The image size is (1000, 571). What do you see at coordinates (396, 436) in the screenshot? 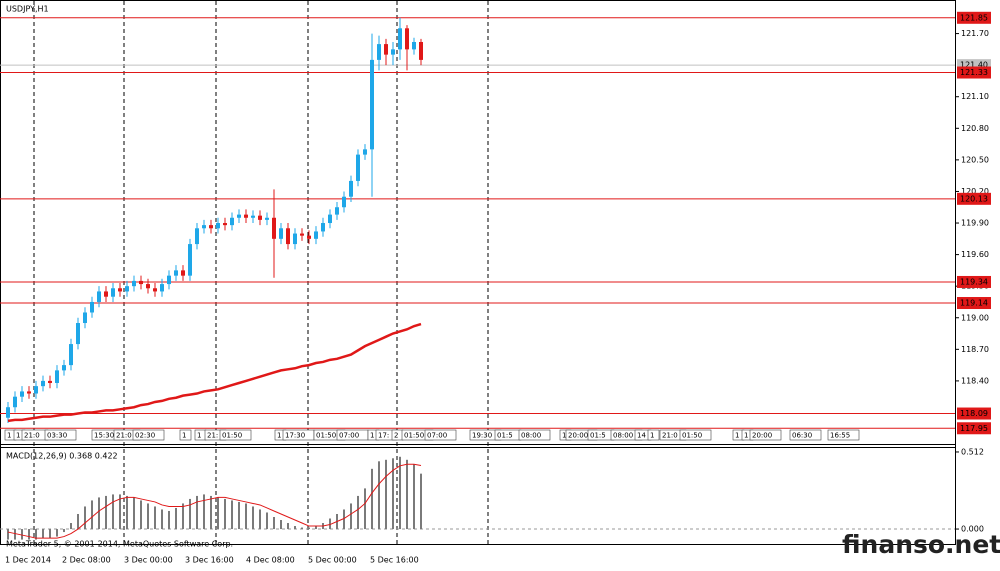
I see `trade-label: 2` at bounding box center [396, 436].